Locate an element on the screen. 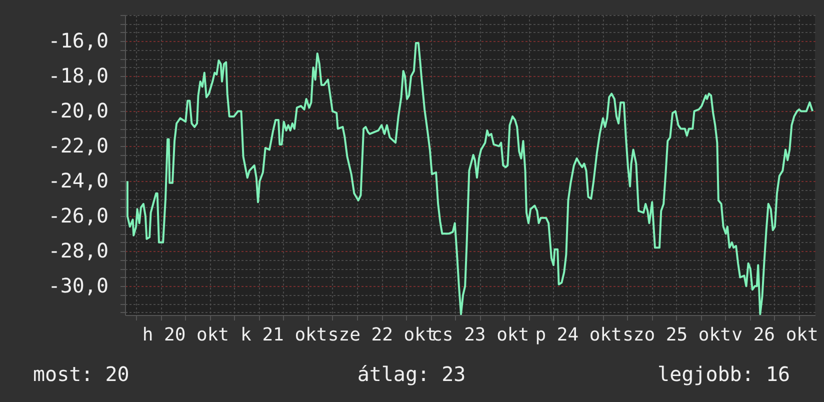  x-tick-label: p 24 okt is located at coordinates (578, 335).